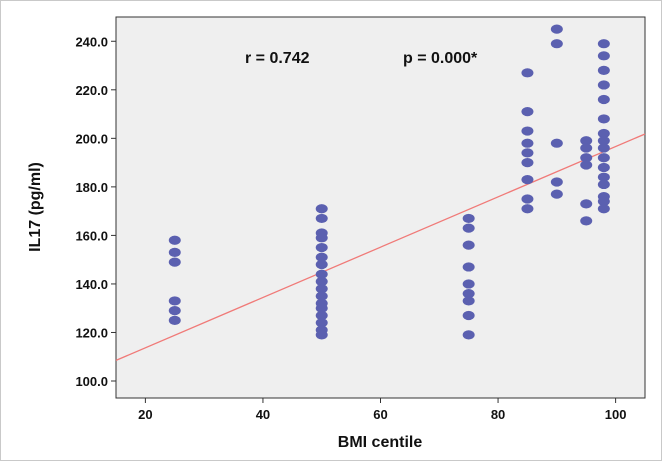 This screenshot has height=461, width=662. What do you see at coordinates (380, 442) in the screenshot?
I see `x-axis-title: BMI centile` at bounding box center [380, 442].